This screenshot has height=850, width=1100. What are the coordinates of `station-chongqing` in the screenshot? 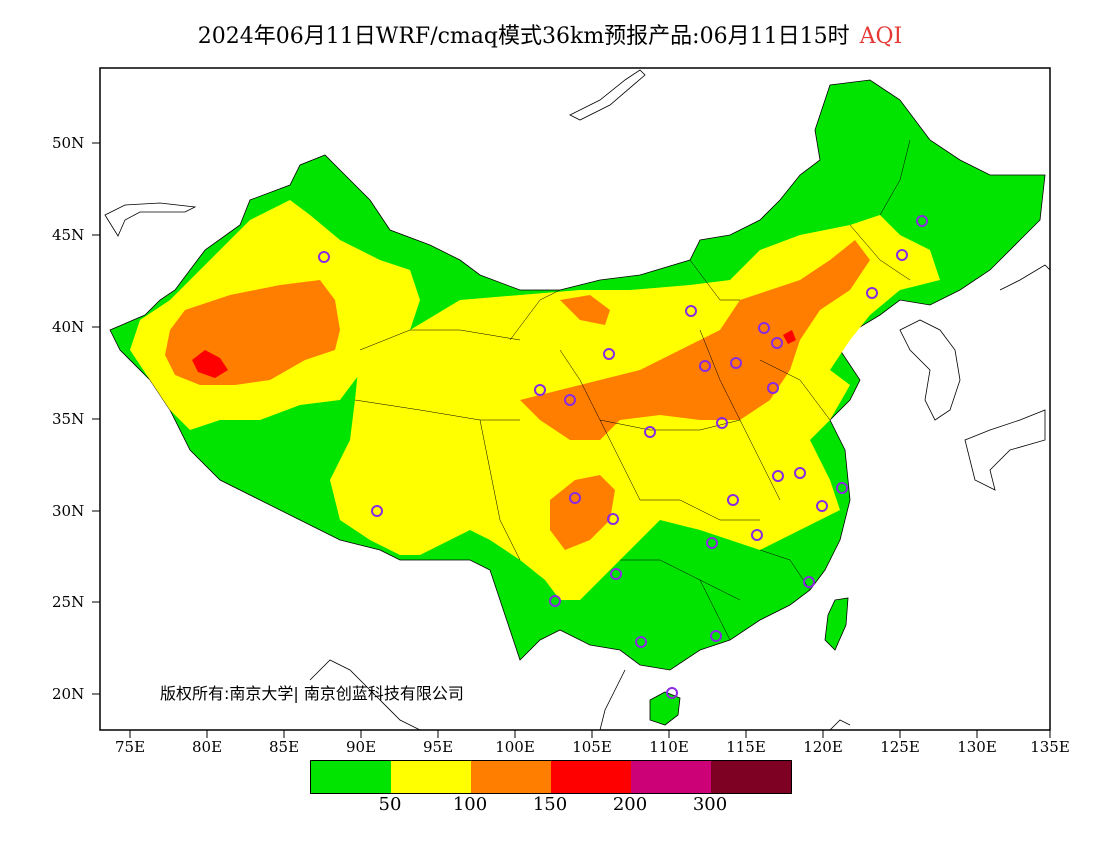 It's located at (613, 519).